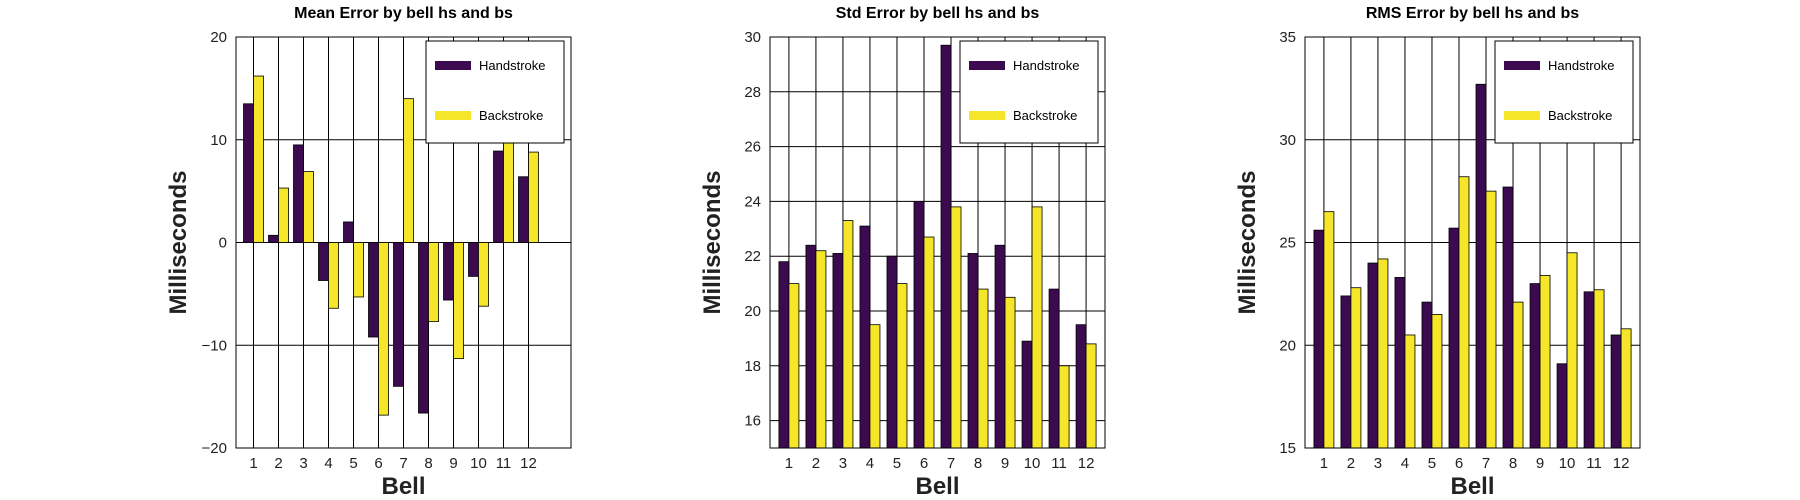  I want to click on x-tick-label: 10, so click(1567, 463).